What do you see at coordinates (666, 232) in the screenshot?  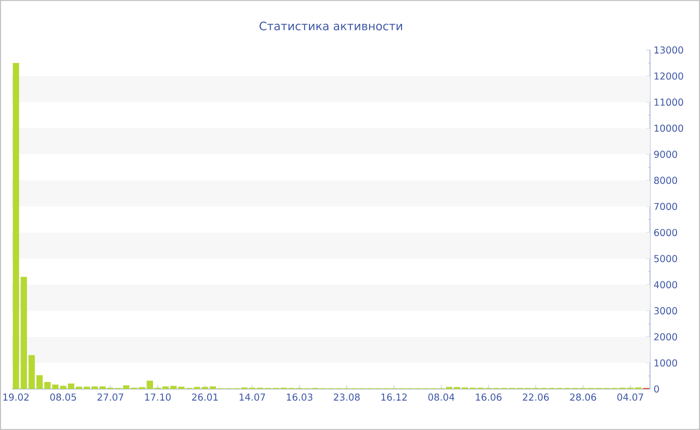 I see `y-tick-label: 6000` at bounding box center [666, 232].